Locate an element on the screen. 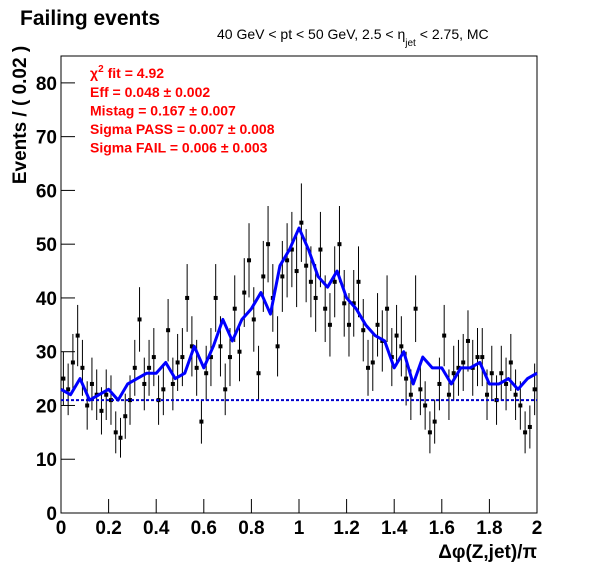 The height and width of the screenshot is (572, 596). y-tick-label: 0 is located at coordinates (51, 514).